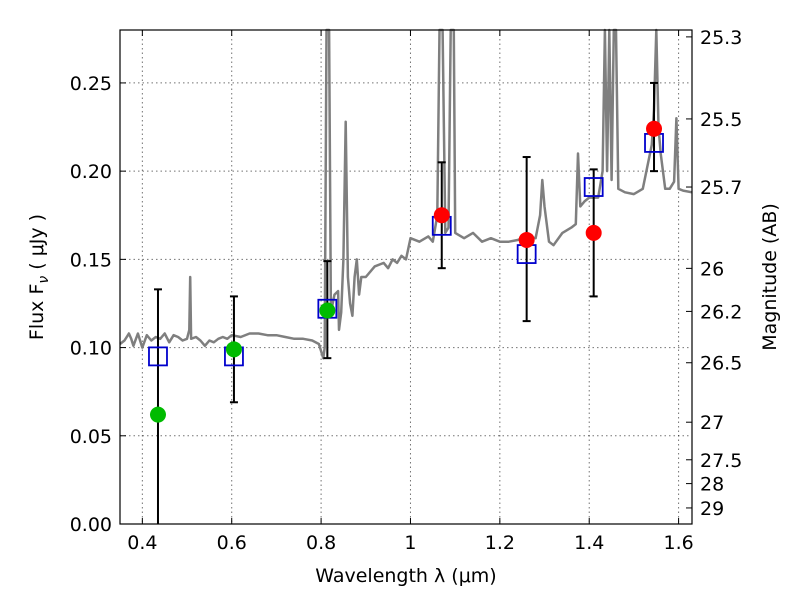  Describe the element at coordinates (37, 245) in the screenshot. I see `y-axis-label-unit: ( μJy )` at that location.